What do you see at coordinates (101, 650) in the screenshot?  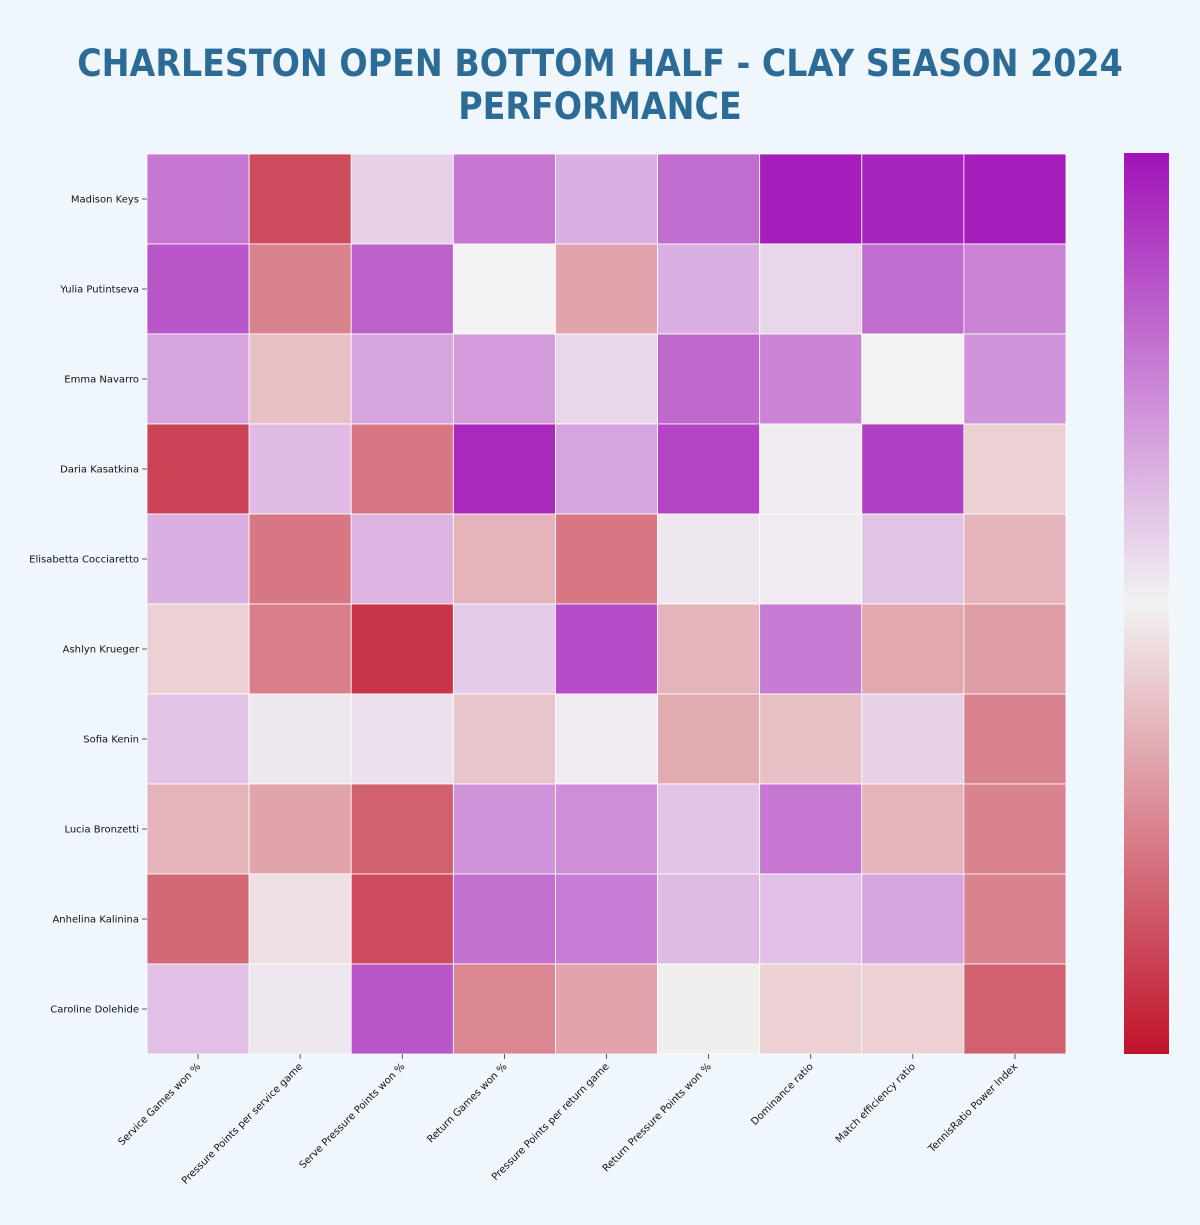 I see `row-label: Ashlyn Krueger` at bounding box center [101, 650].